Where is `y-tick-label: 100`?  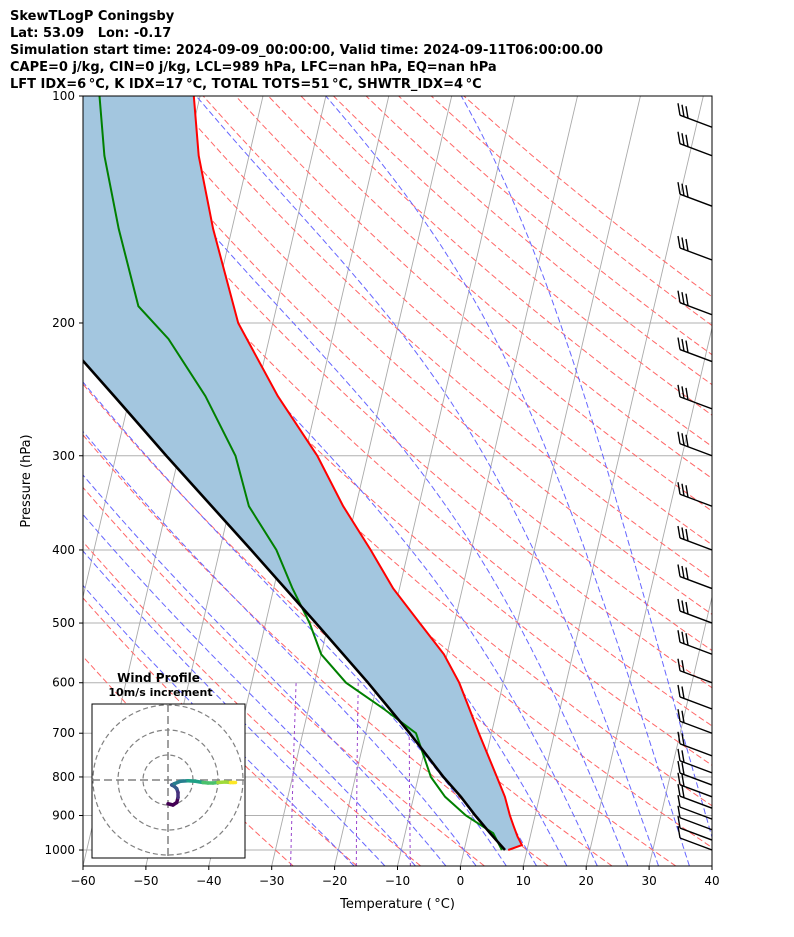
y-tick-label: 100 is located at coordinates (63, 96).